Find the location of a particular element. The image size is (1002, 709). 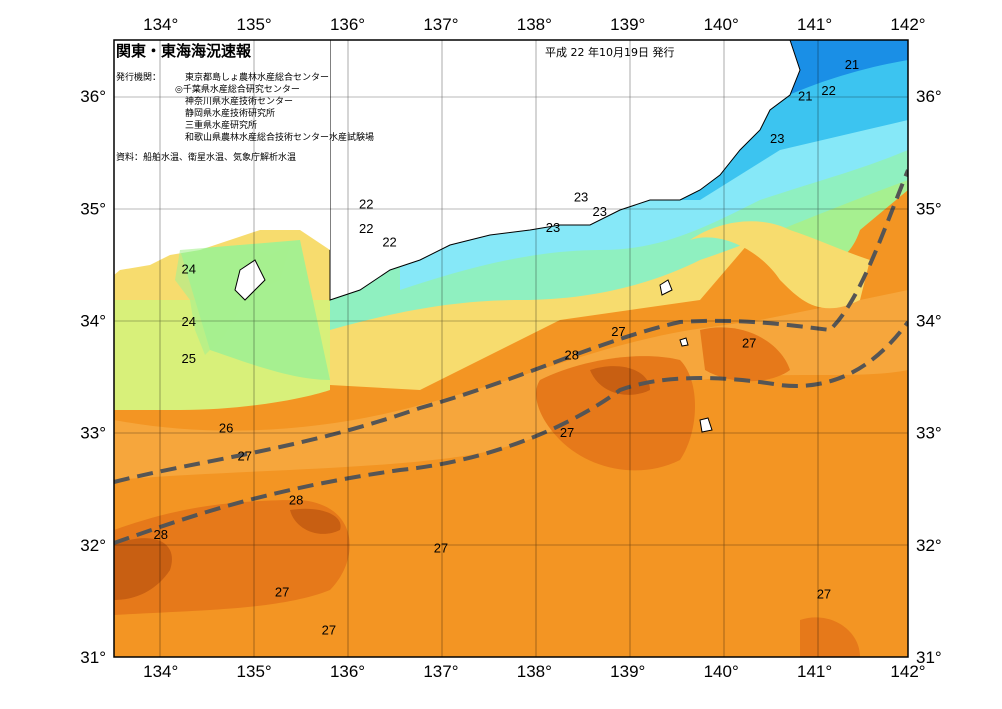

left-lat-tick: 36° is located at coordinates (93, 96).